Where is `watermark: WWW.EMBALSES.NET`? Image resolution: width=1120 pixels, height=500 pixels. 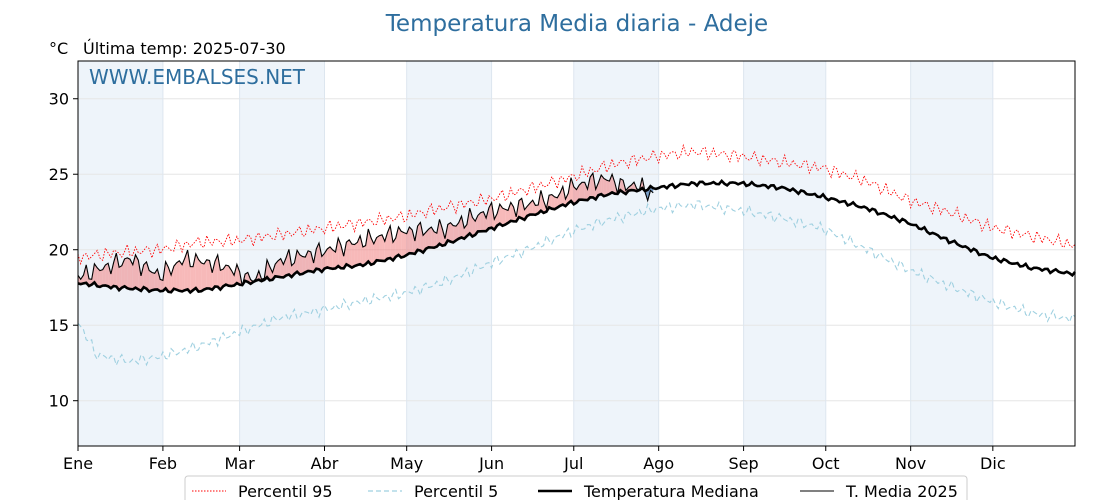
watermark: WWW.EMBALSES.NET is located at coordinates (197, 77).